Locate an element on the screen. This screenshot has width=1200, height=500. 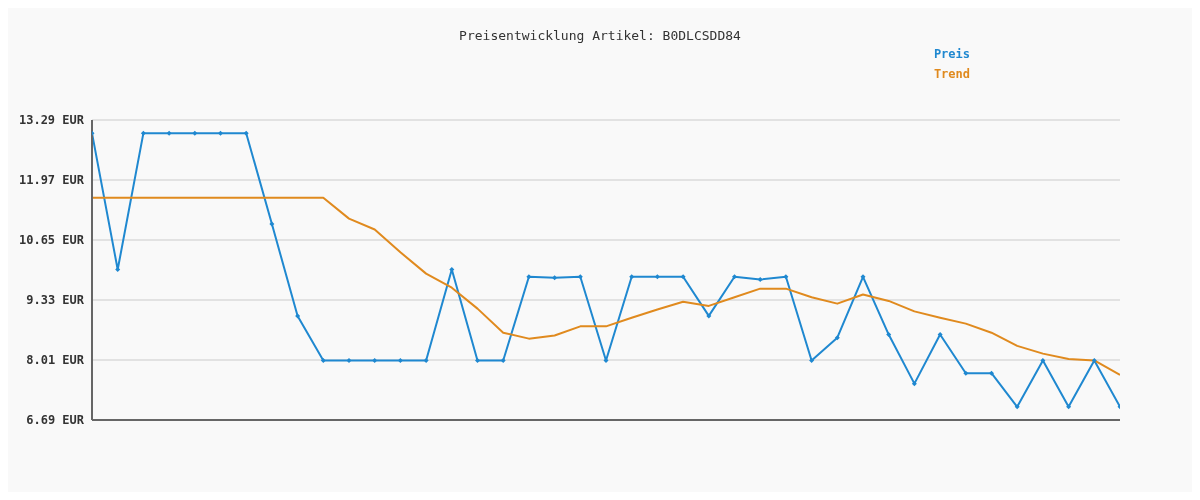
y-tick-label: 8.01 EUR is located at coordinates (55, 360).